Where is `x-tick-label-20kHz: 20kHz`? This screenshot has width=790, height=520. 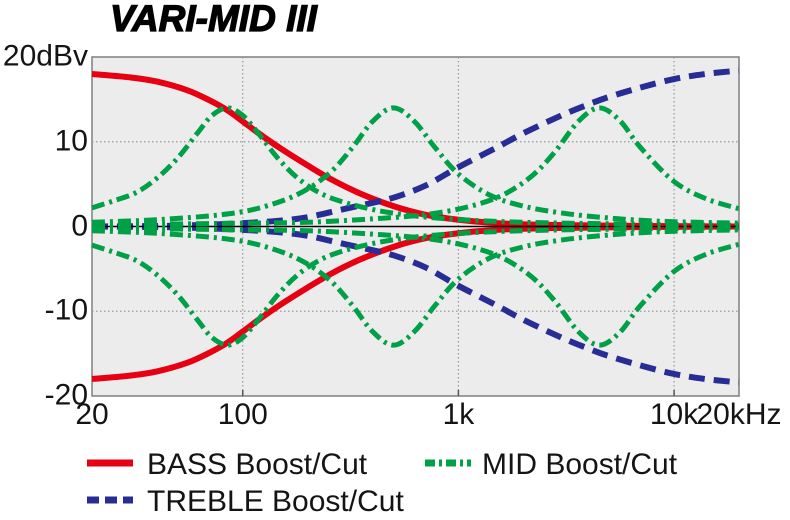 x-tick-label-20kHz: 20kHz is located at coordinates (739, 414).